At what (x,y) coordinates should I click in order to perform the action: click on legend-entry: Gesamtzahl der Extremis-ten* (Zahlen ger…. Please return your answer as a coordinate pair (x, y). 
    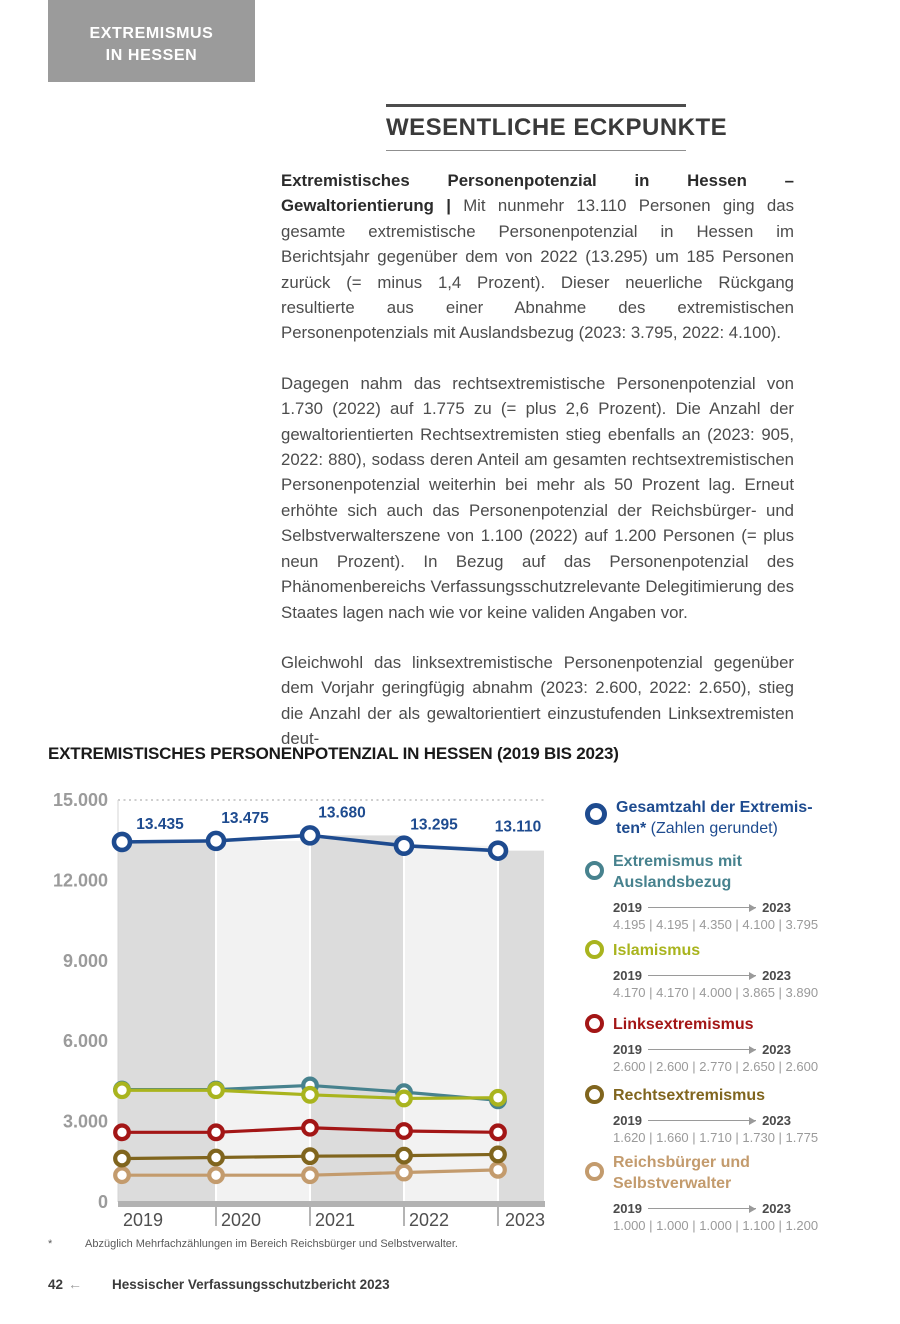
    Looking at the image, I should click on (699, 818).